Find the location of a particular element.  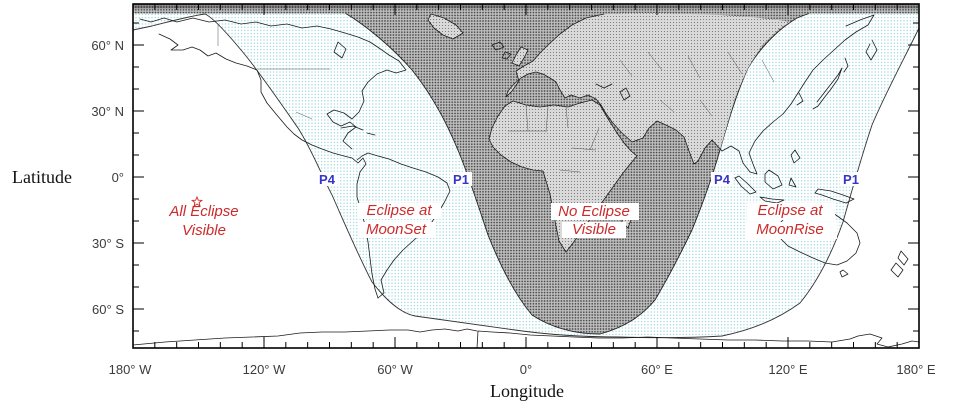

region-label-moonset-line1: Eclipse at is located at coordinates (399, 210).